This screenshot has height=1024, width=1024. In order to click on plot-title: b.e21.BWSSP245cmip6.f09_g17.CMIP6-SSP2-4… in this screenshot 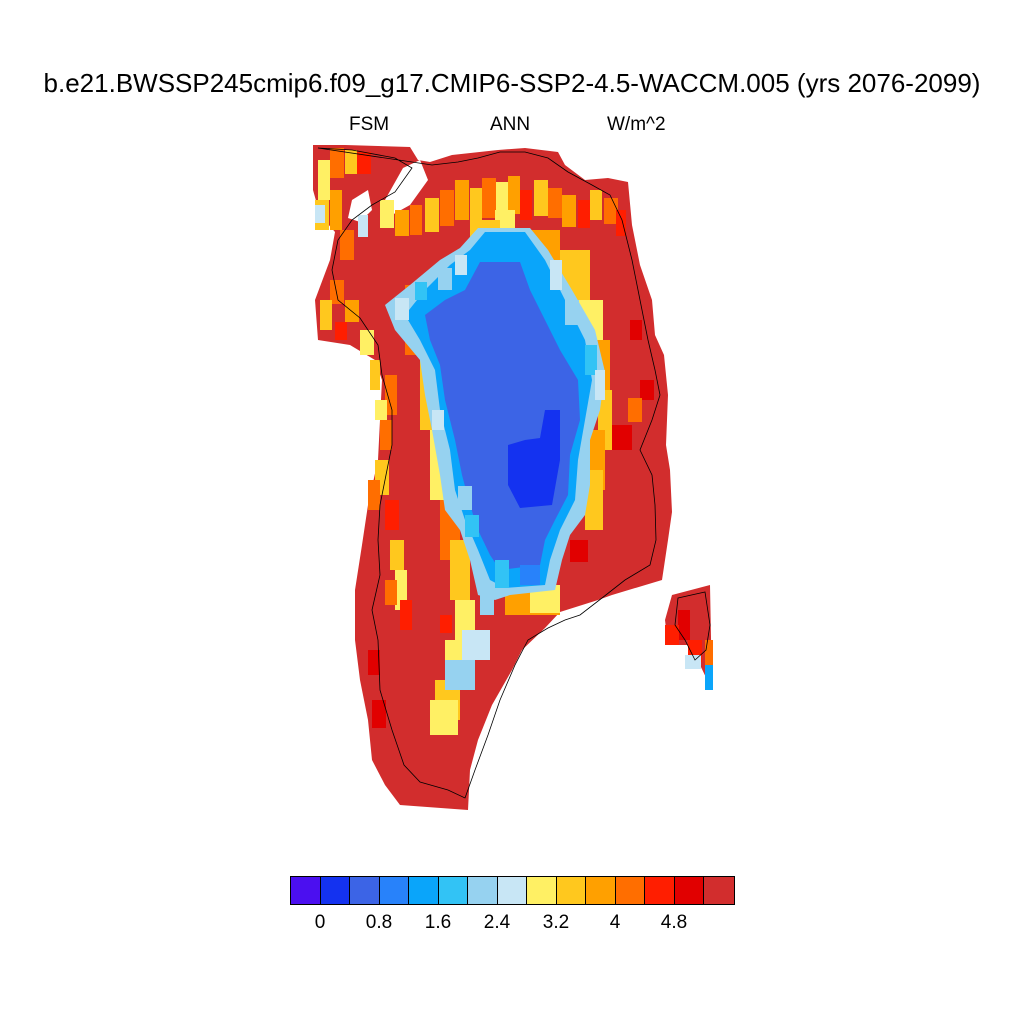, I will do `click(512, 83)`.